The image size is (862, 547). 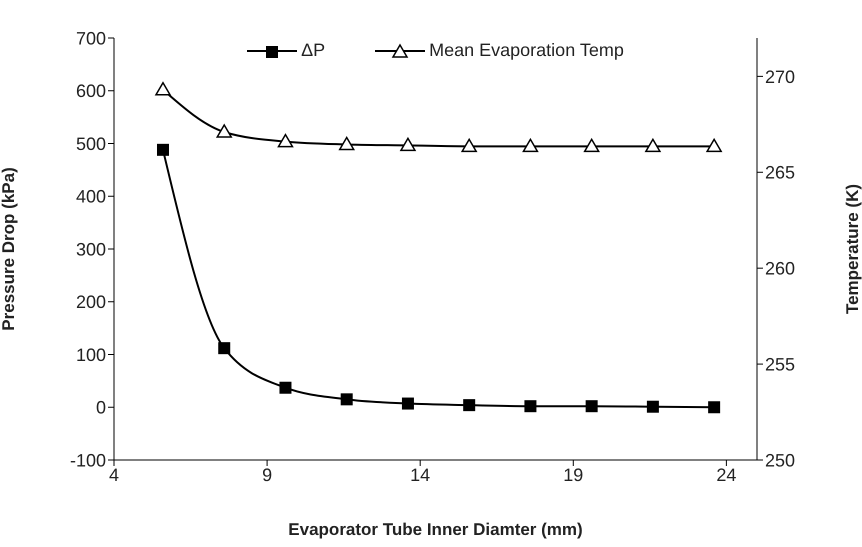 I want to click on y-tick-label: 400, so click(x=91, y=196).